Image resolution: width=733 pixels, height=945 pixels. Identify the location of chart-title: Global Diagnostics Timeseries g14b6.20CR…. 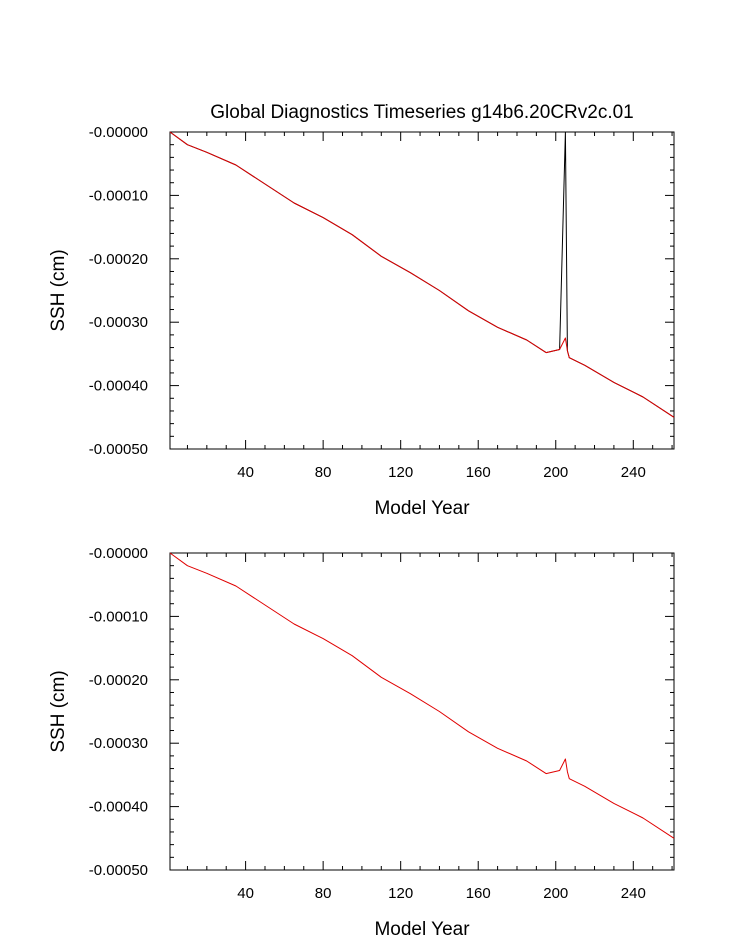
(422, 112).